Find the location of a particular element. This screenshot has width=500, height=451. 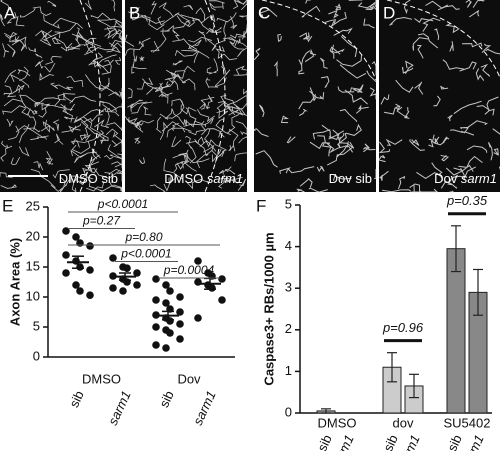

p-value: p=0.35 is located at coordinates (467, 200).